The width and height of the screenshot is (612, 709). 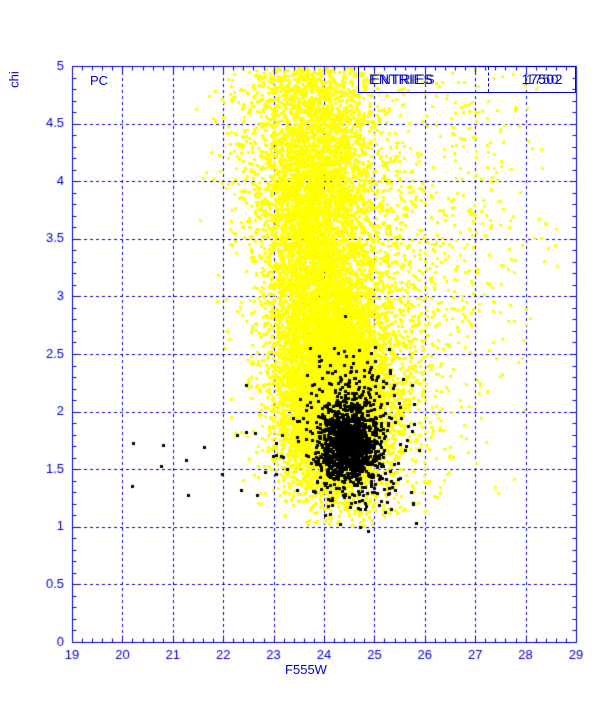 What do you see at coordinates (488, 79) in the screenshot?
I see `stats-box-divider` at bounding box center [488, 79].